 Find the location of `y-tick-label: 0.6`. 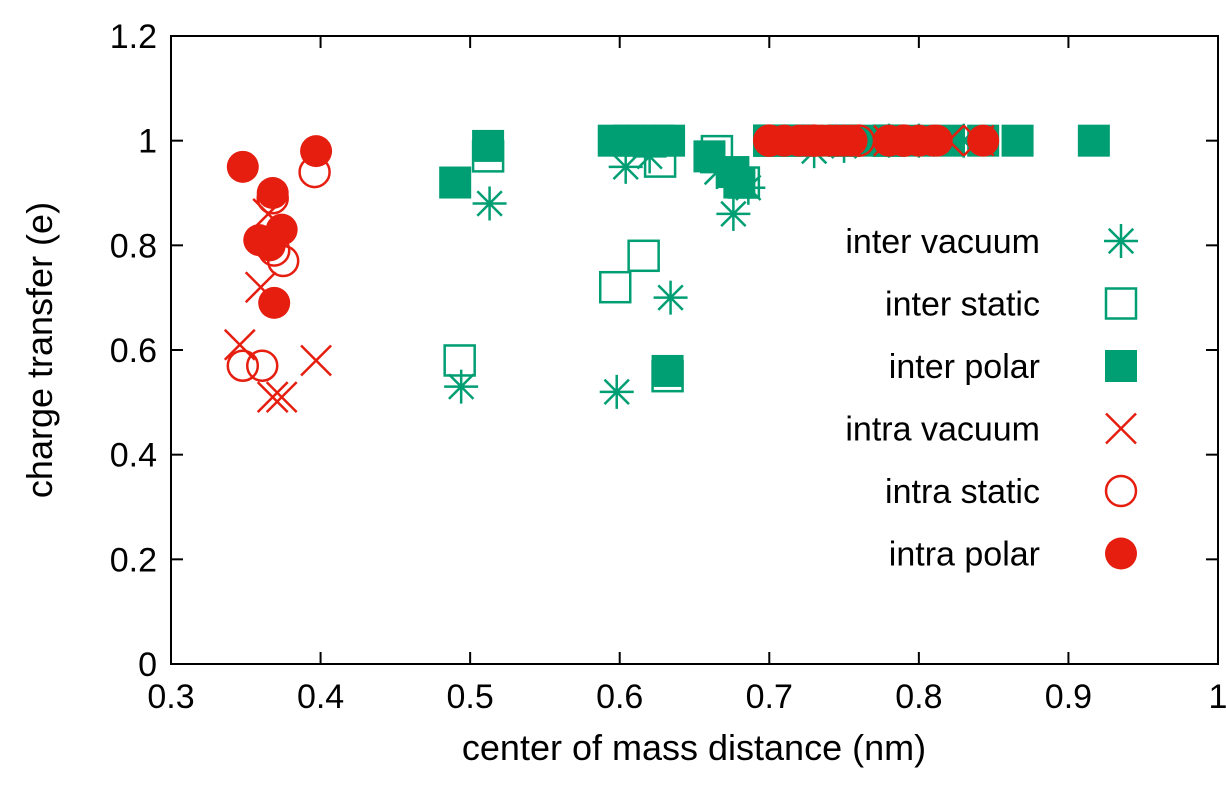

y-tick-label: 0.6 is located at coordinates (133, 351).